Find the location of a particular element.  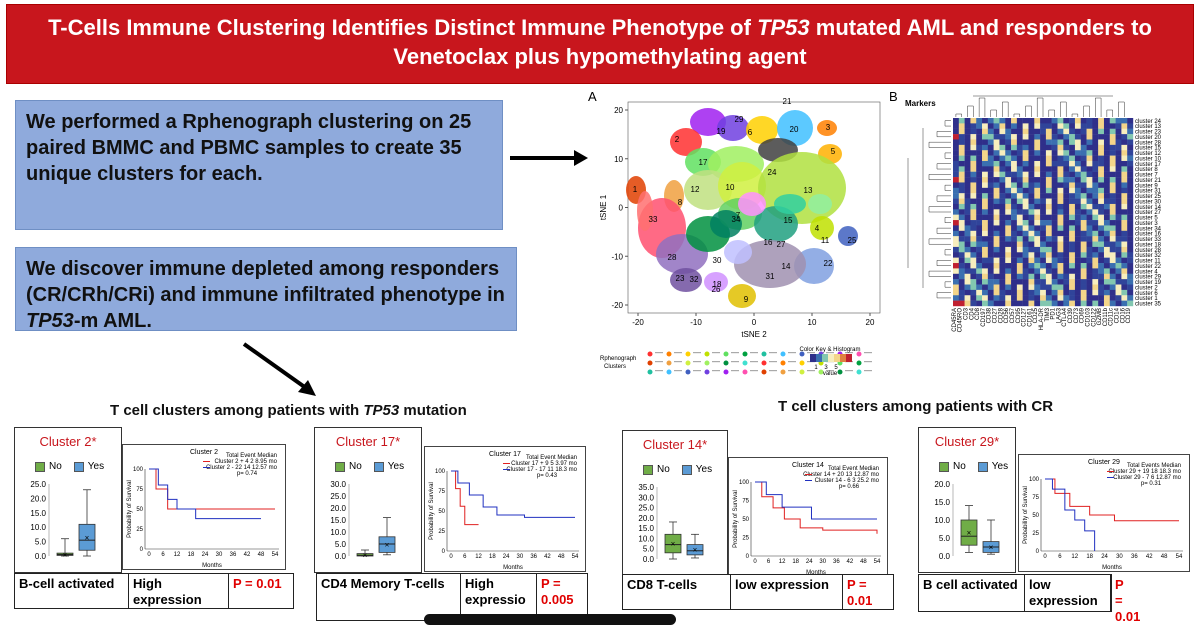

heatmap-col-label: CD11b is located at coordinates (1106, 316).